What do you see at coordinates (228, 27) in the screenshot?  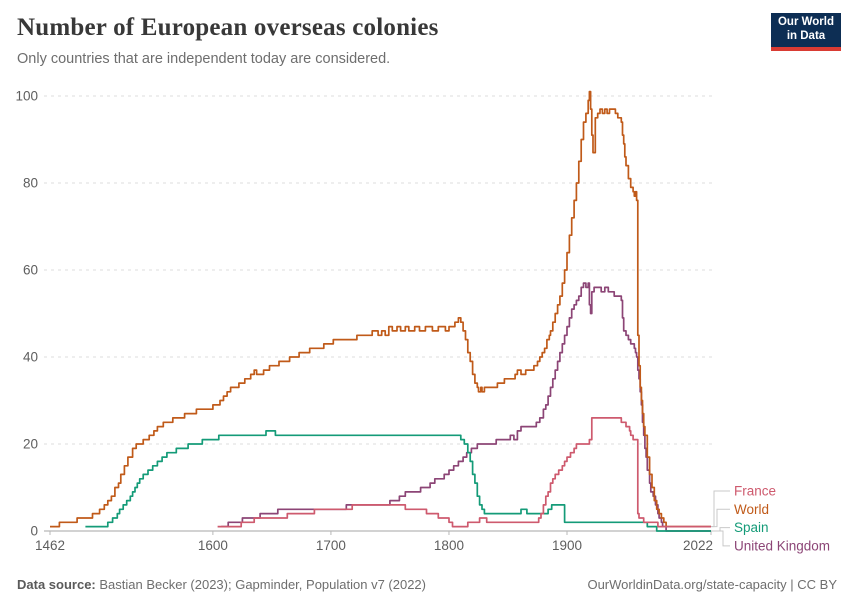 I see `chart-title: Number of European overseas colonies` at bounding box center [228, 27].